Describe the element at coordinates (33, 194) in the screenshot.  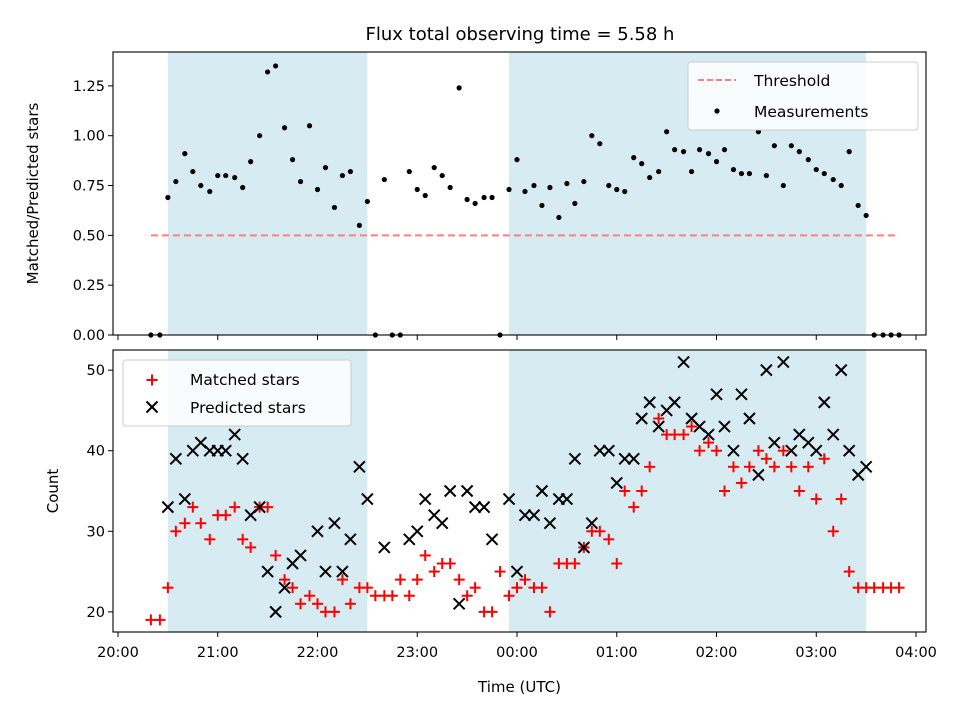
I see `ratio-y-axis-label: Matched/Predicted stars` at that location.